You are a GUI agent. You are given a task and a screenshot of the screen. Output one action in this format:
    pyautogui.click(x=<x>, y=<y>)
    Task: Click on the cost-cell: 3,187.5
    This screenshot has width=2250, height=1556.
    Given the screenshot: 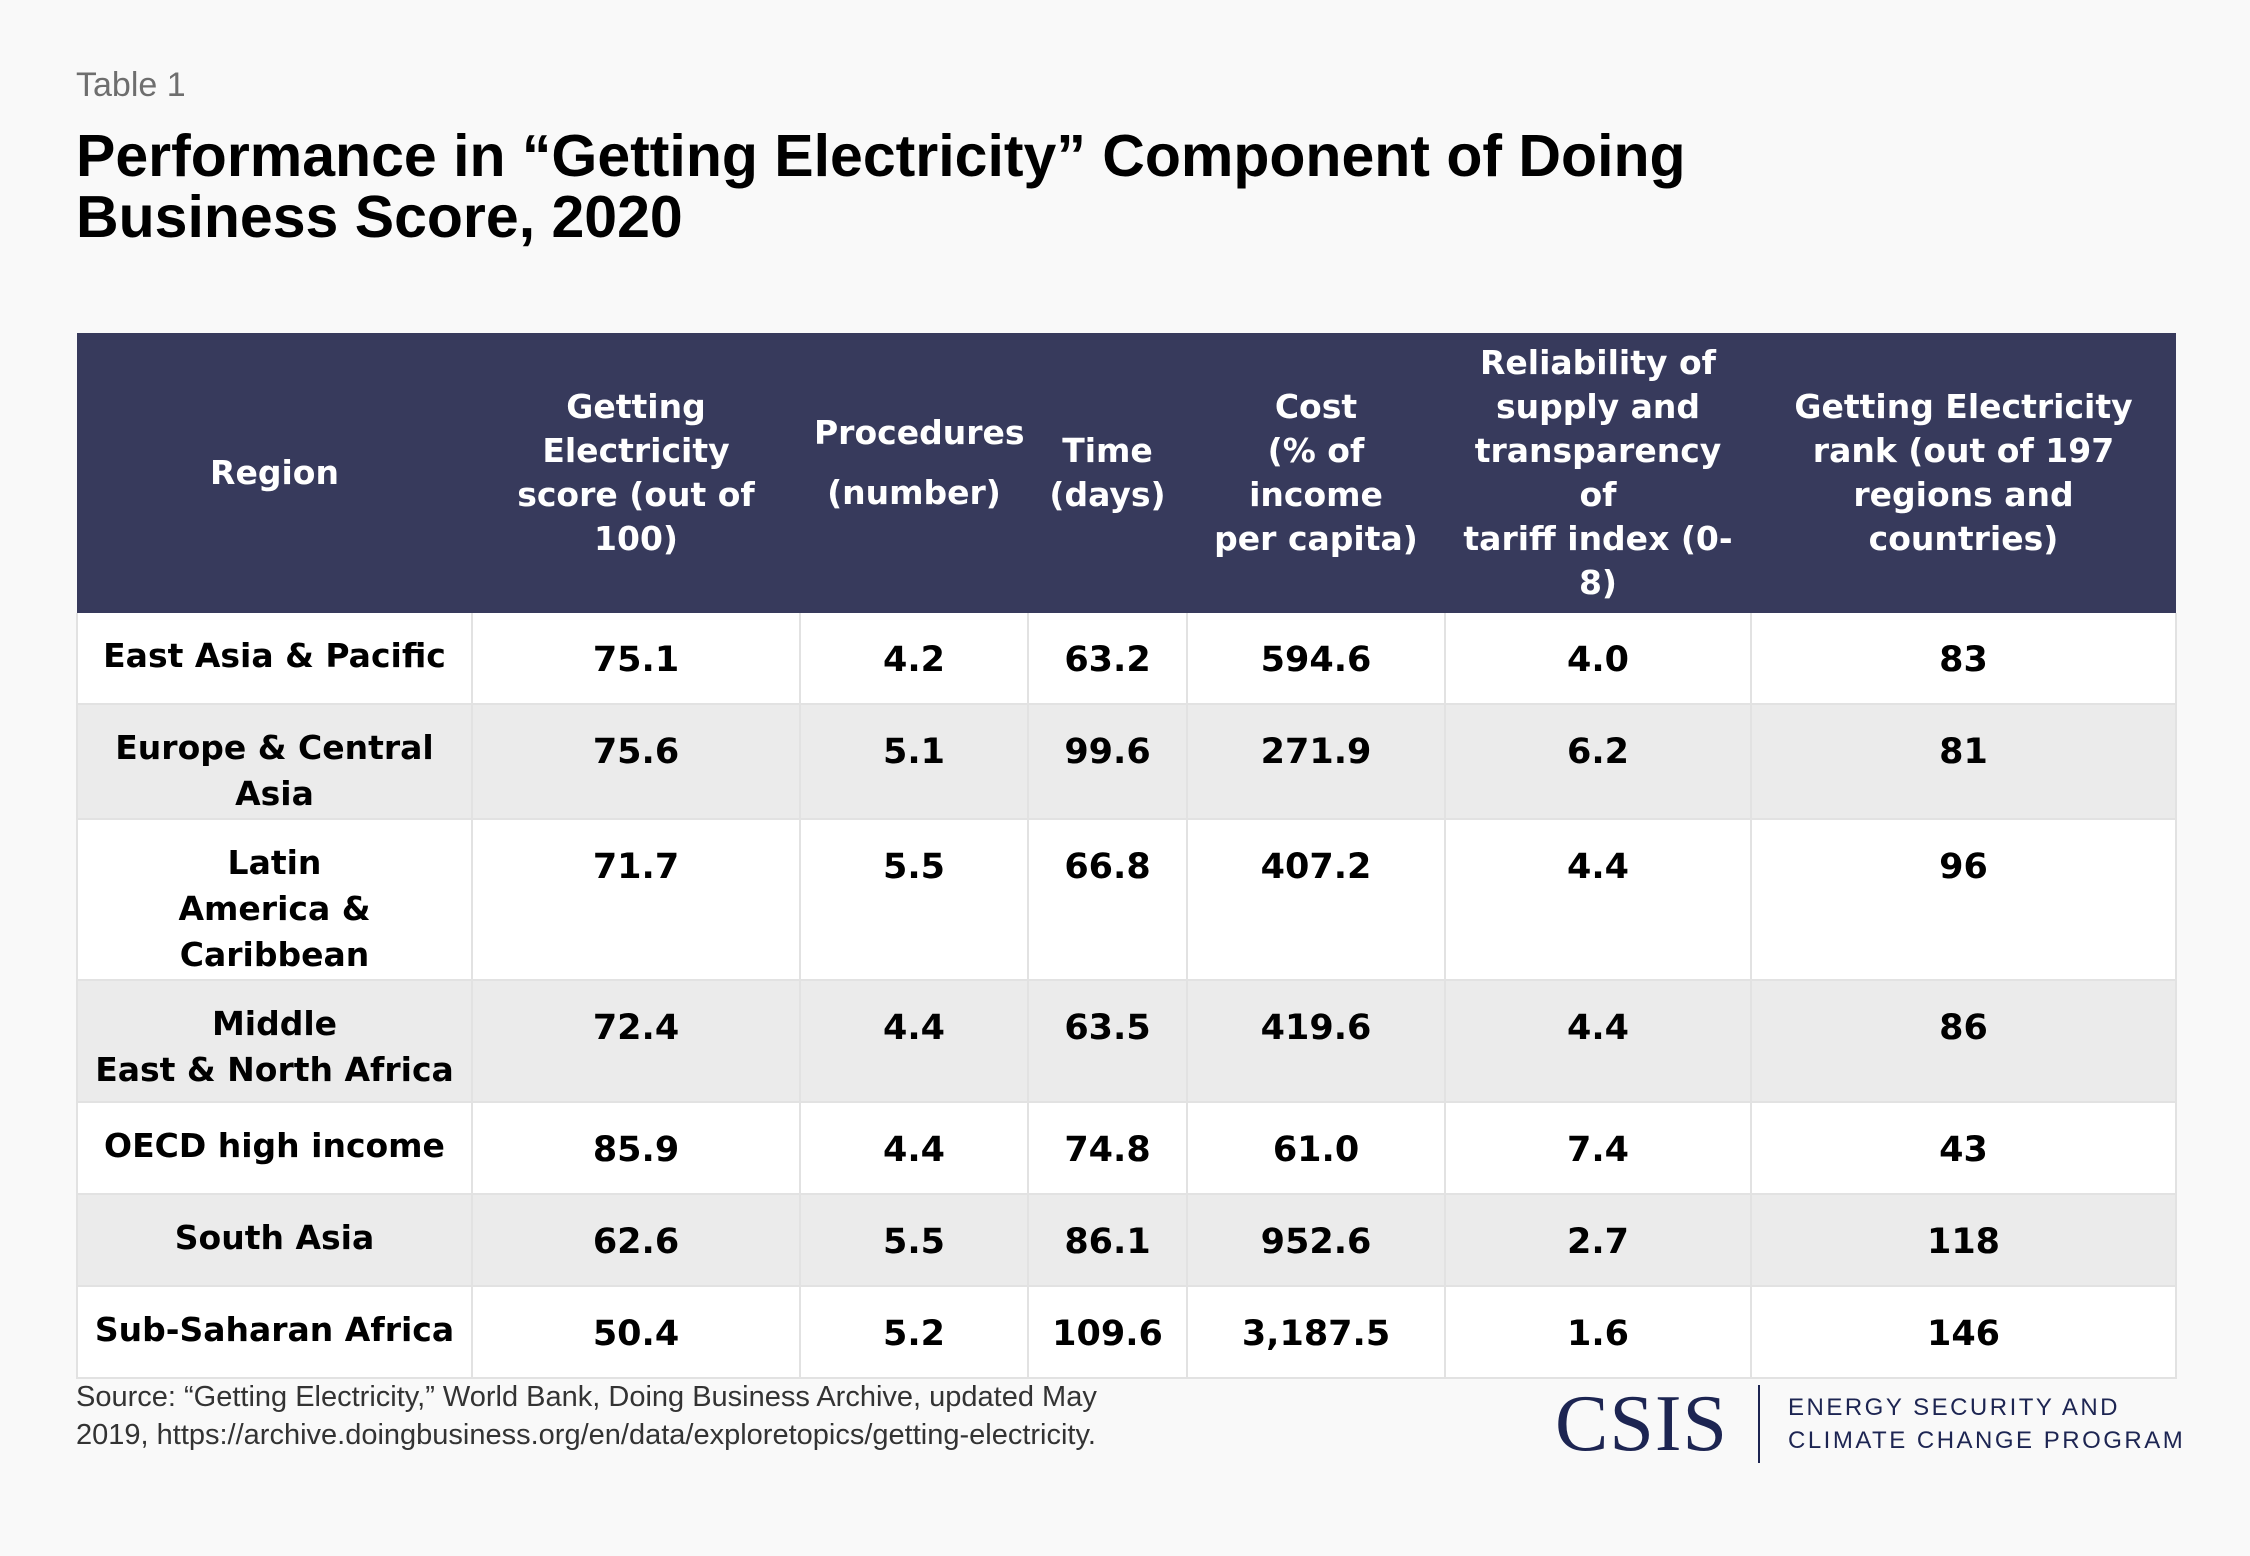 What is the action you would take?
    pyautogui.click(x=1316, y=1332)
    